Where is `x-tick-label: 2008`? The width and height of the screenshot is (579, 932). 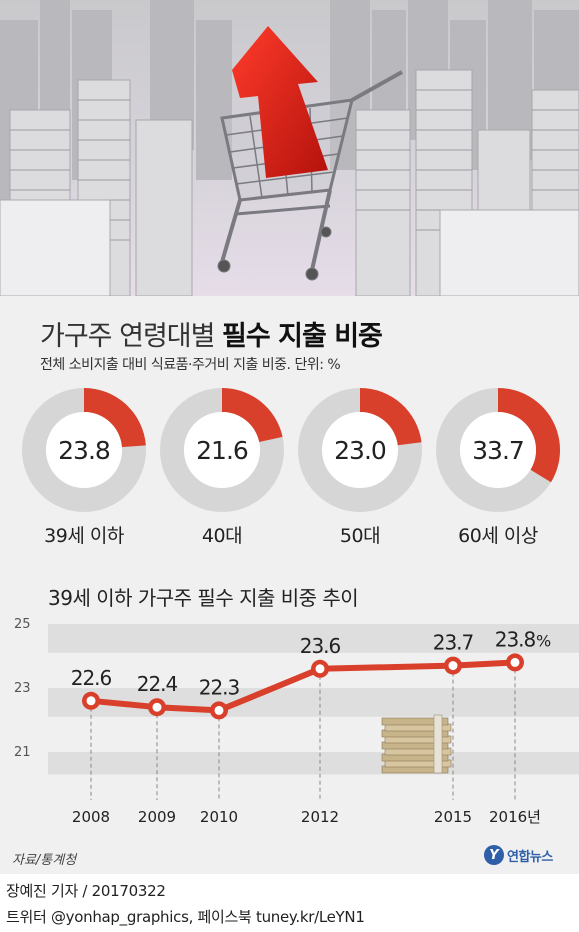
x-tick-label: 2008 is located at coordinates (91, 817).